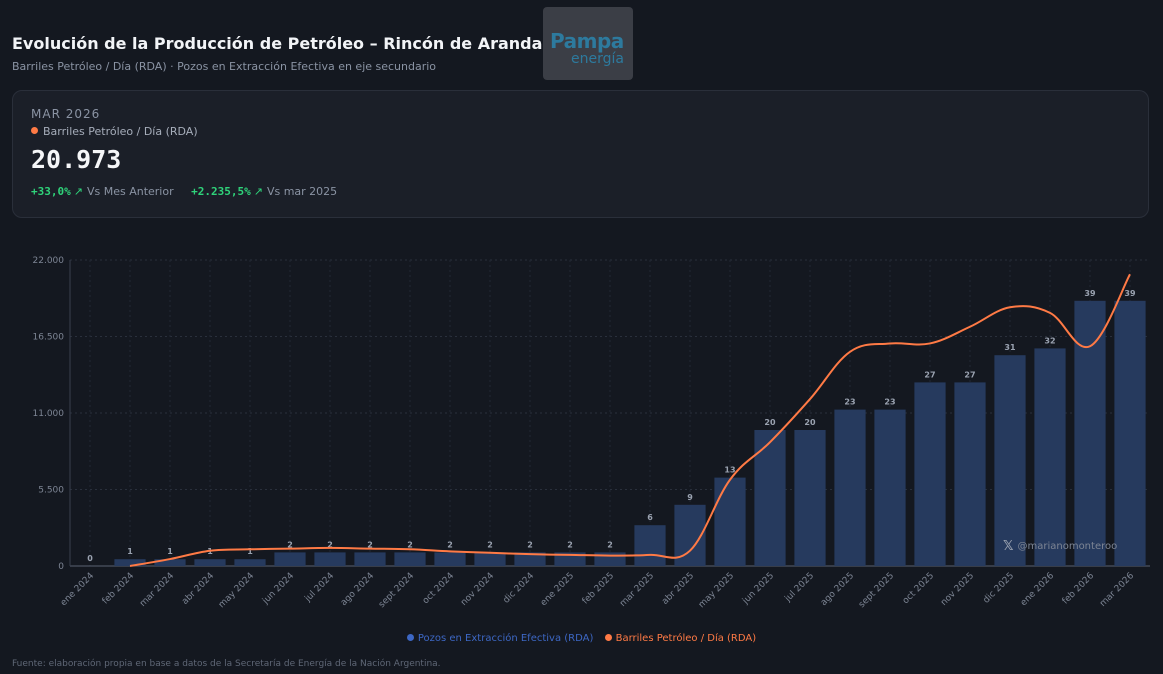 This screenshot has height=674, width=1163. Describe the element at coordinates (678, 589) in the screenshot. I see `x-tick-label: abr 2025` at that location.